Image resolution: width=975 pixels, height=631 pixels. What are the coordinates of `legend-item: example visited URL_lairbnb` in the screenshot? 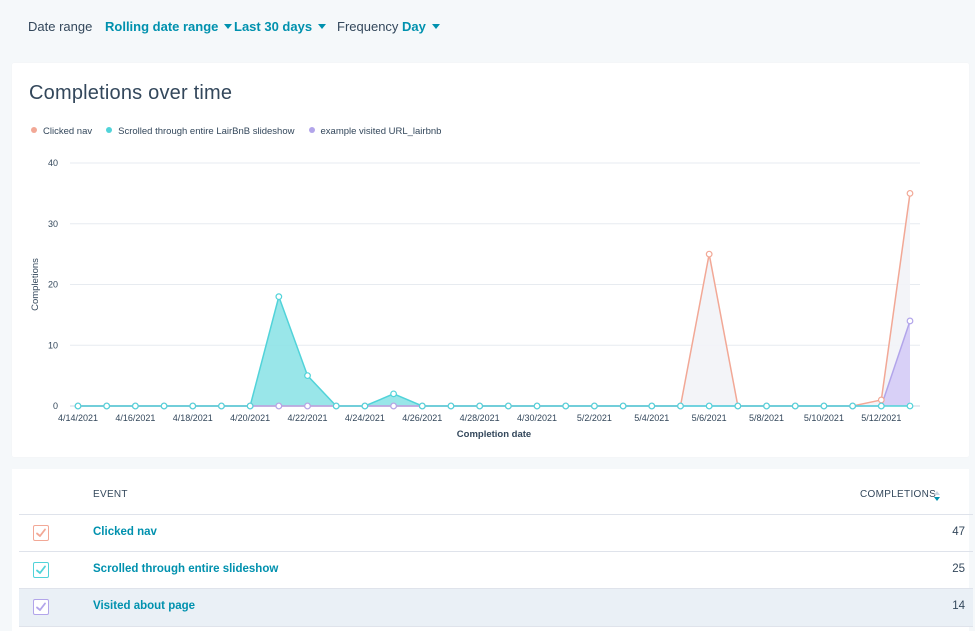 It's located at (375, 131).